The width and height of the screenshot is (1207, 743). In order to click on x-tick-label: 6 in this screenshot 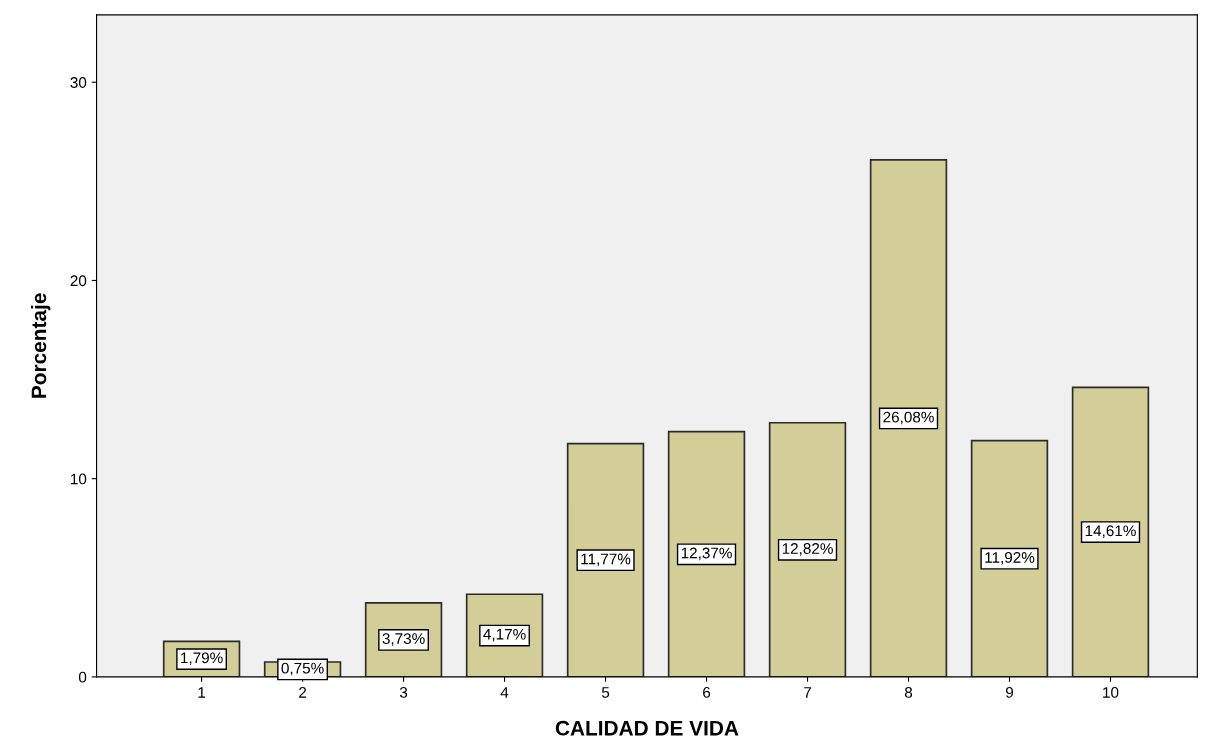, I will do `click(707, 692)`.